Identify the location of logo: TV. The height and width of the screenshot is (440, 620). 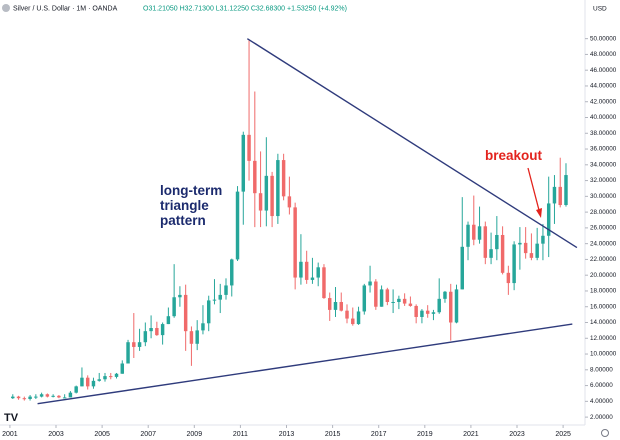
(11, 418).